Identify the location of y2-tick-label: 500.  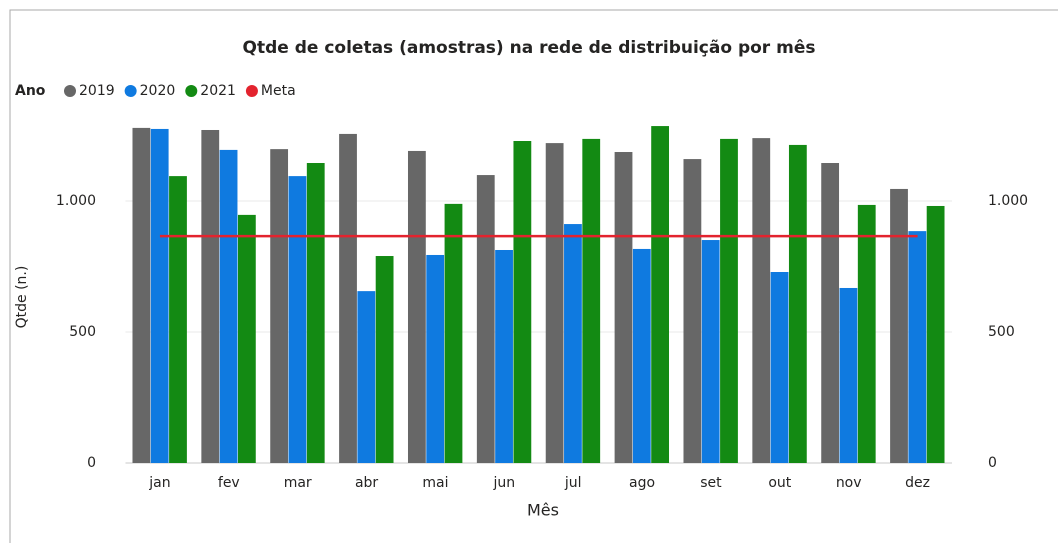
(1001, 332).